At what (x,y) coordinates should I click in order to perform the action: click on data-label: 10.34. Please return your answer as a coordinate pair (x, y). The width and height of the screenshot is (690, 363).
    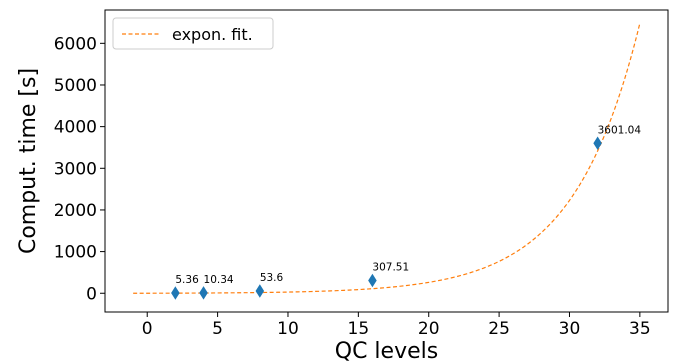
    Looking at the image, I should click on (219, 280).